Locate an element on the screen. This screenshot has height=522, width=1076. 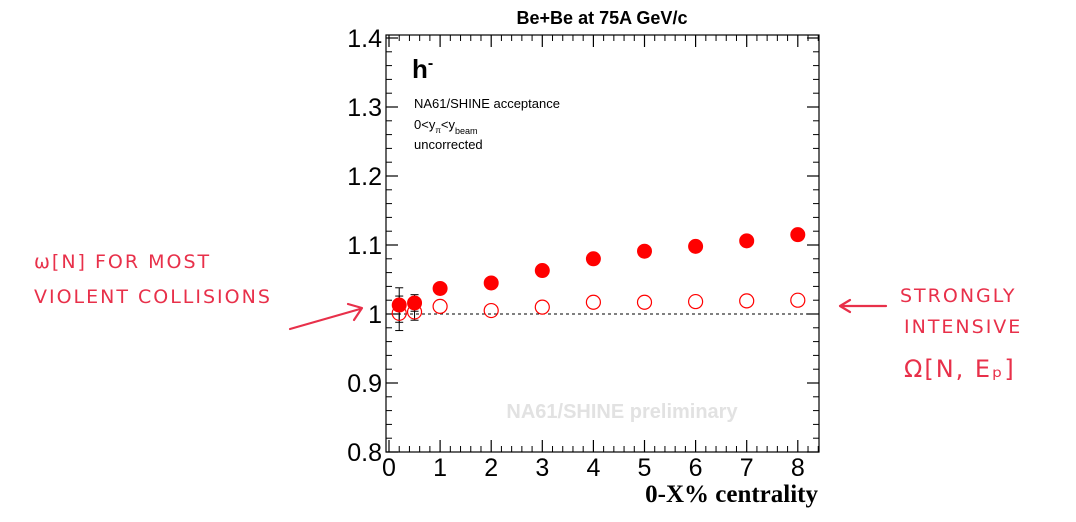
x-tick-label: 5 is located at coordinates (645, 468).